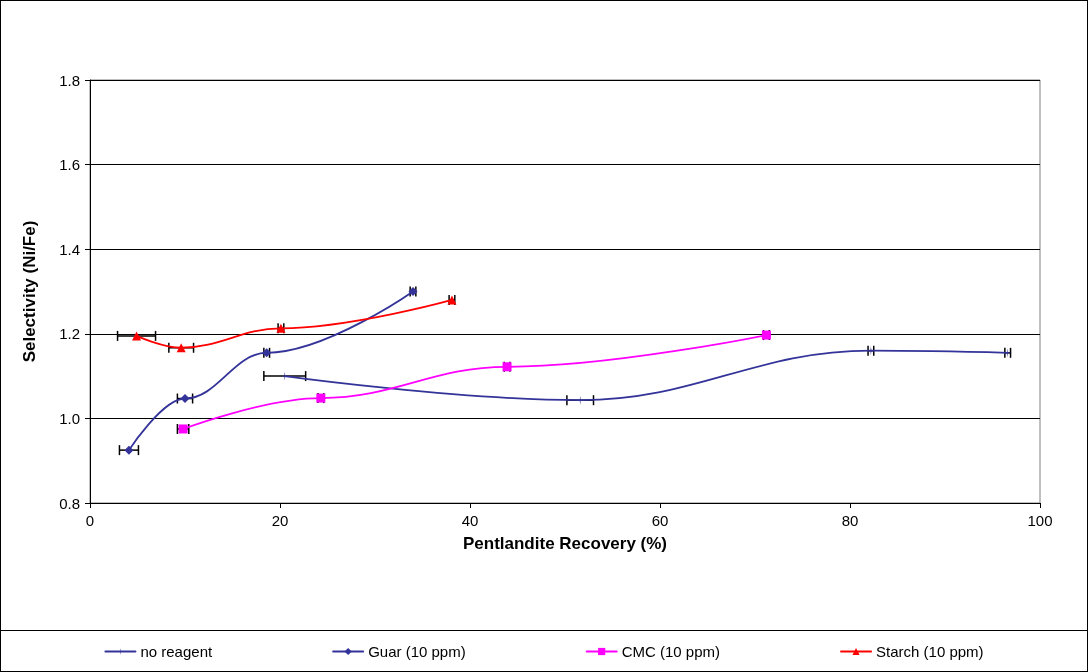 This screenshot has height=672, width=1088. Describe the element at coordinates (280, 520) in the screenshot. I see `x-tick-label: 20` at that location.